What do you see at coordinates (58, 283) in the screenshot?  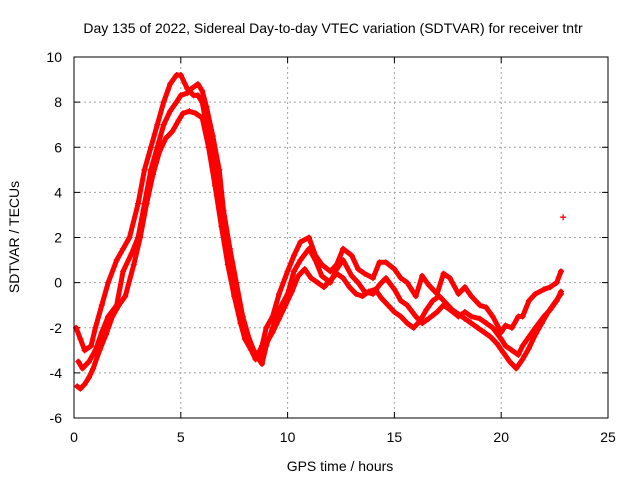 I see `y-tick-label: 0` at bounding box center [58, 283].